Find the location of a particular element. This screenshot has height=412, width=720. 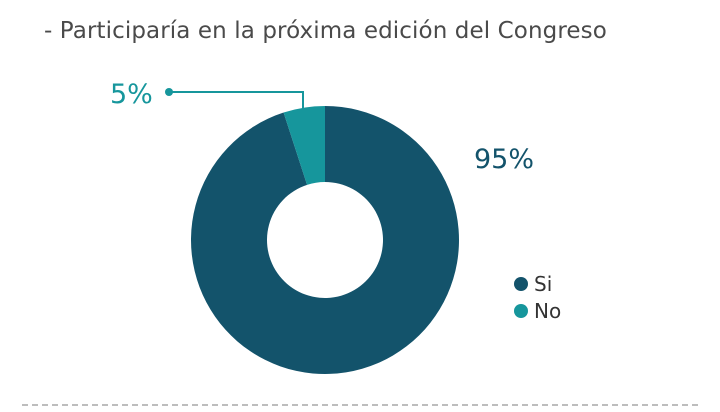

legend-swatch-si is located at coordinates (521, 284).